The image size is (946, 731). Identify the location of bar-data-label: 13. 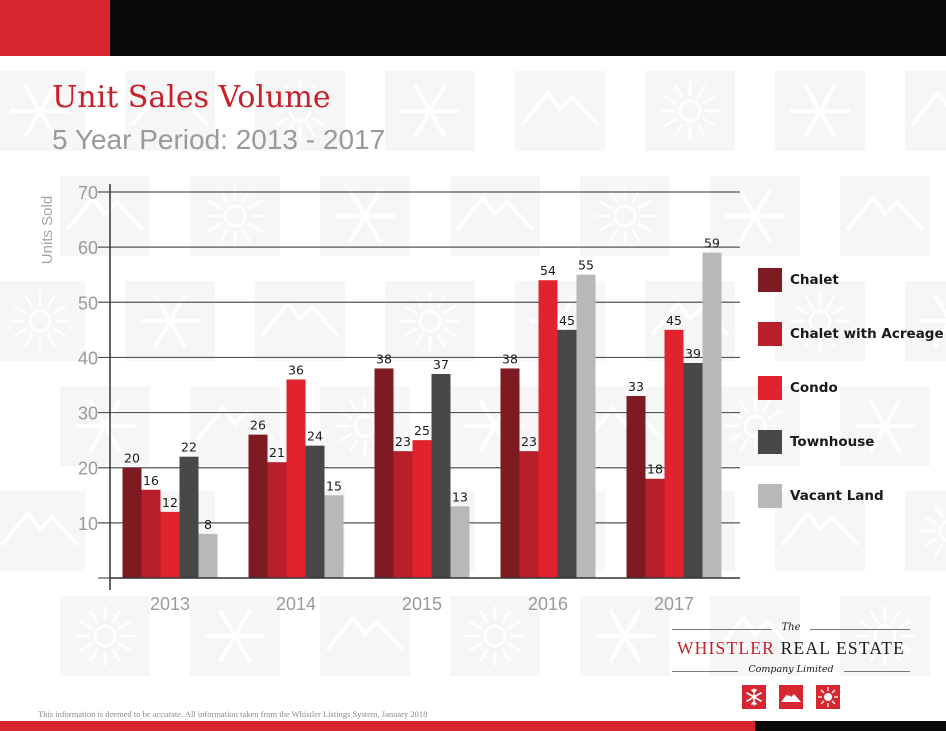
(460, 496).